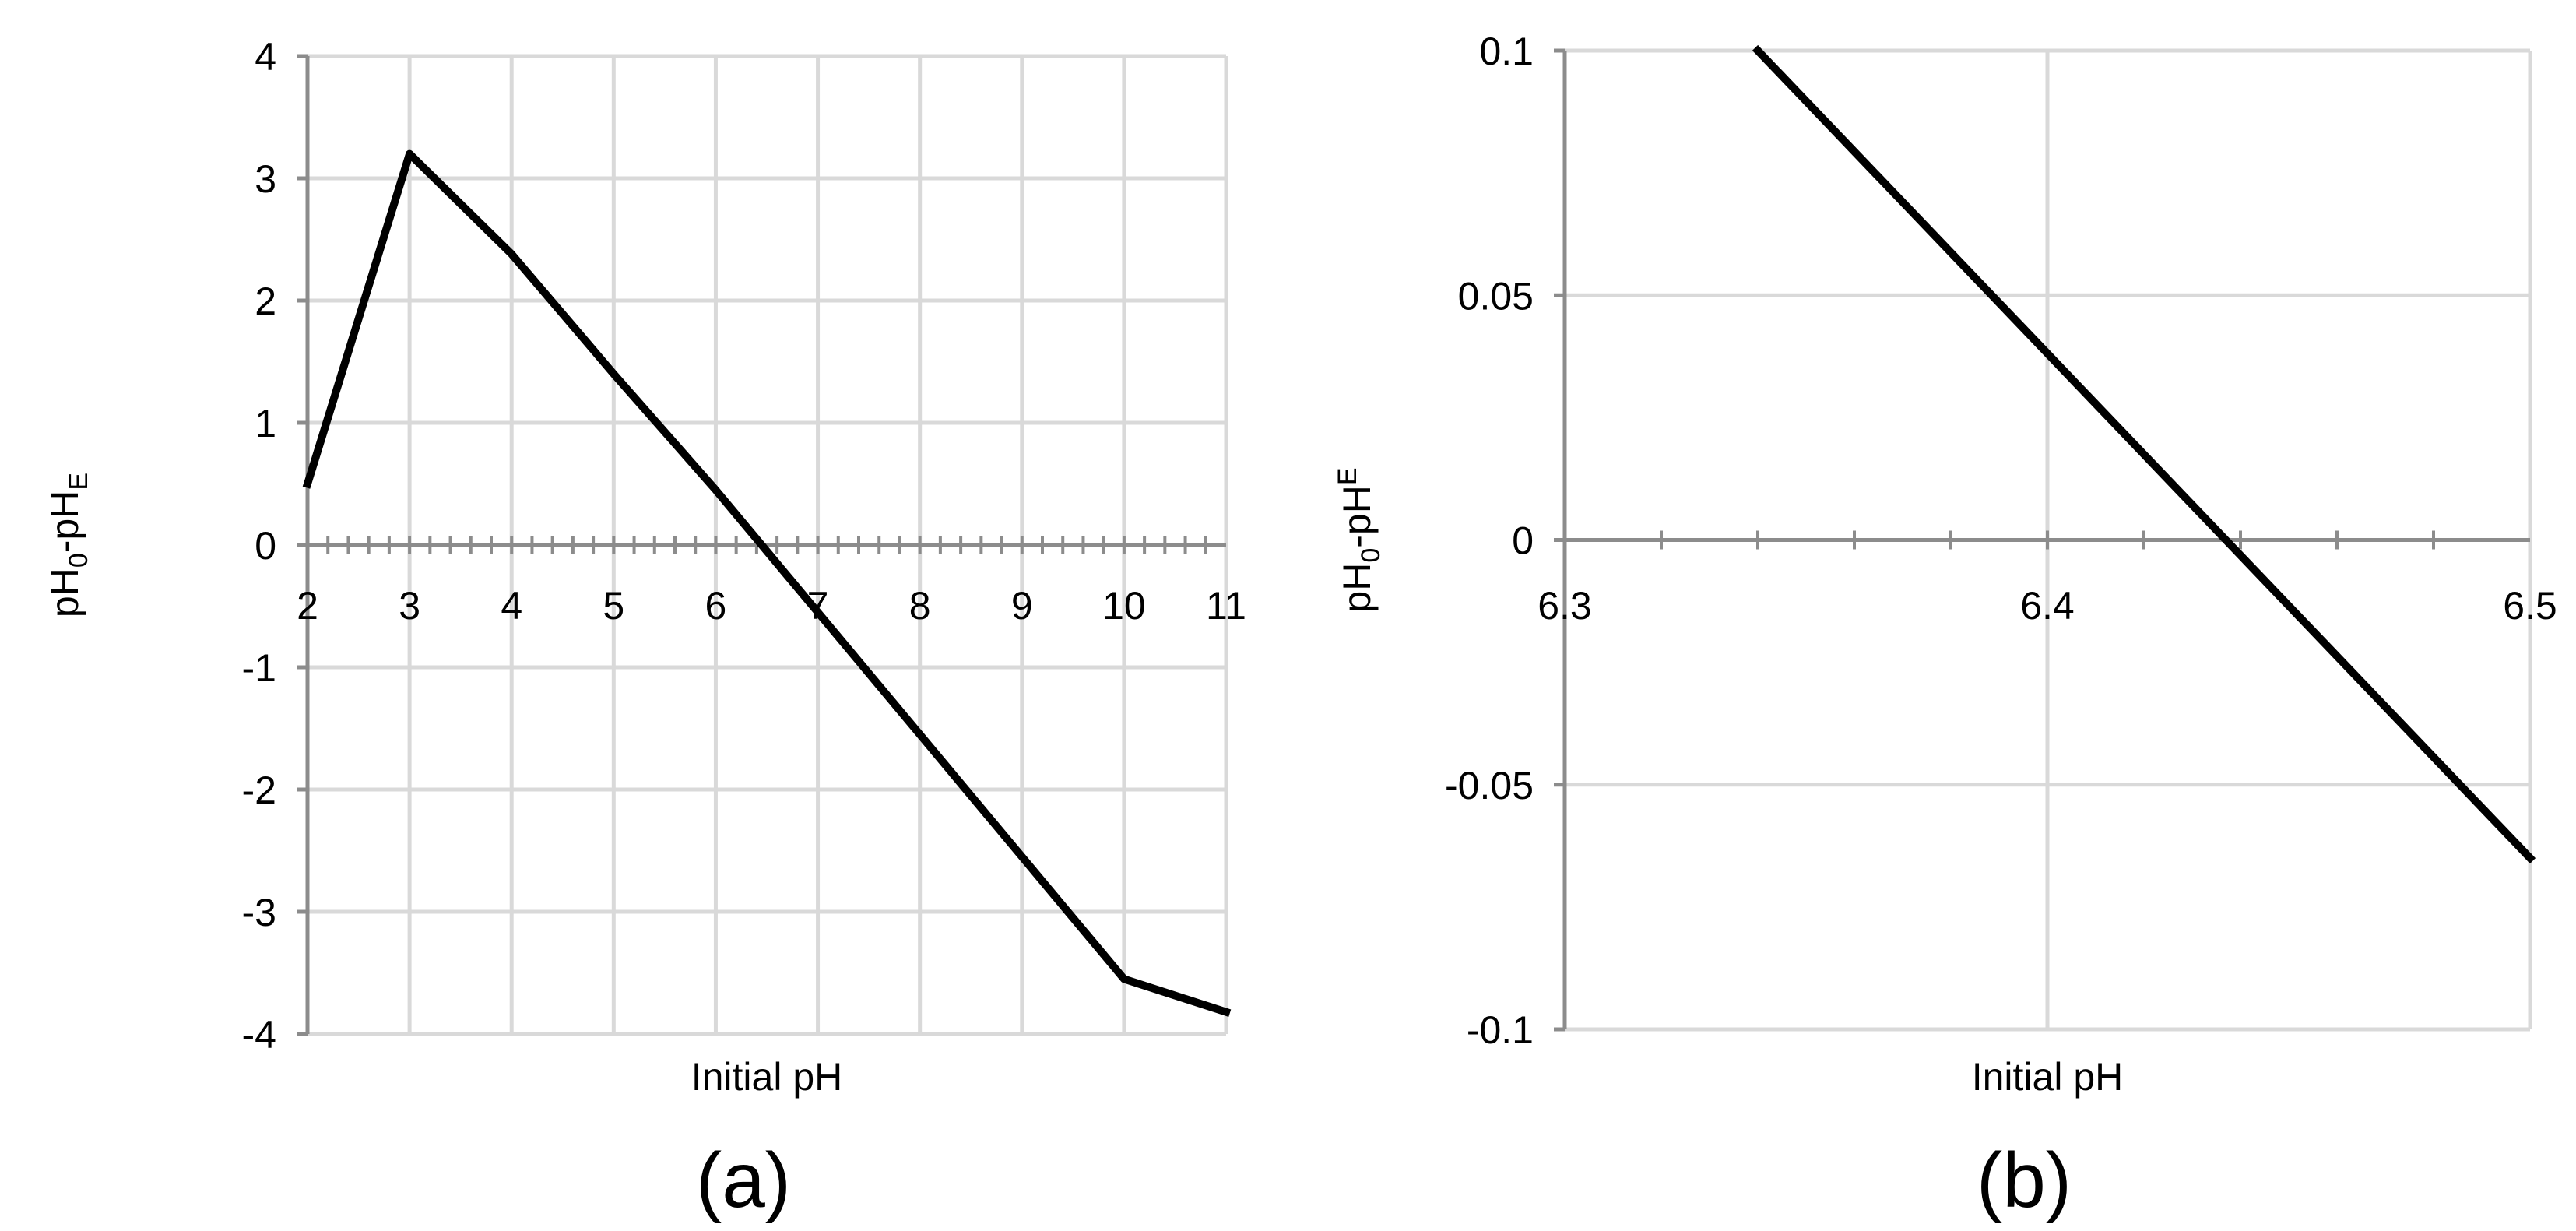  Describe the element at coordinates (259, 912) in the screenshot. I see `y-tick-label: -3` at that location.